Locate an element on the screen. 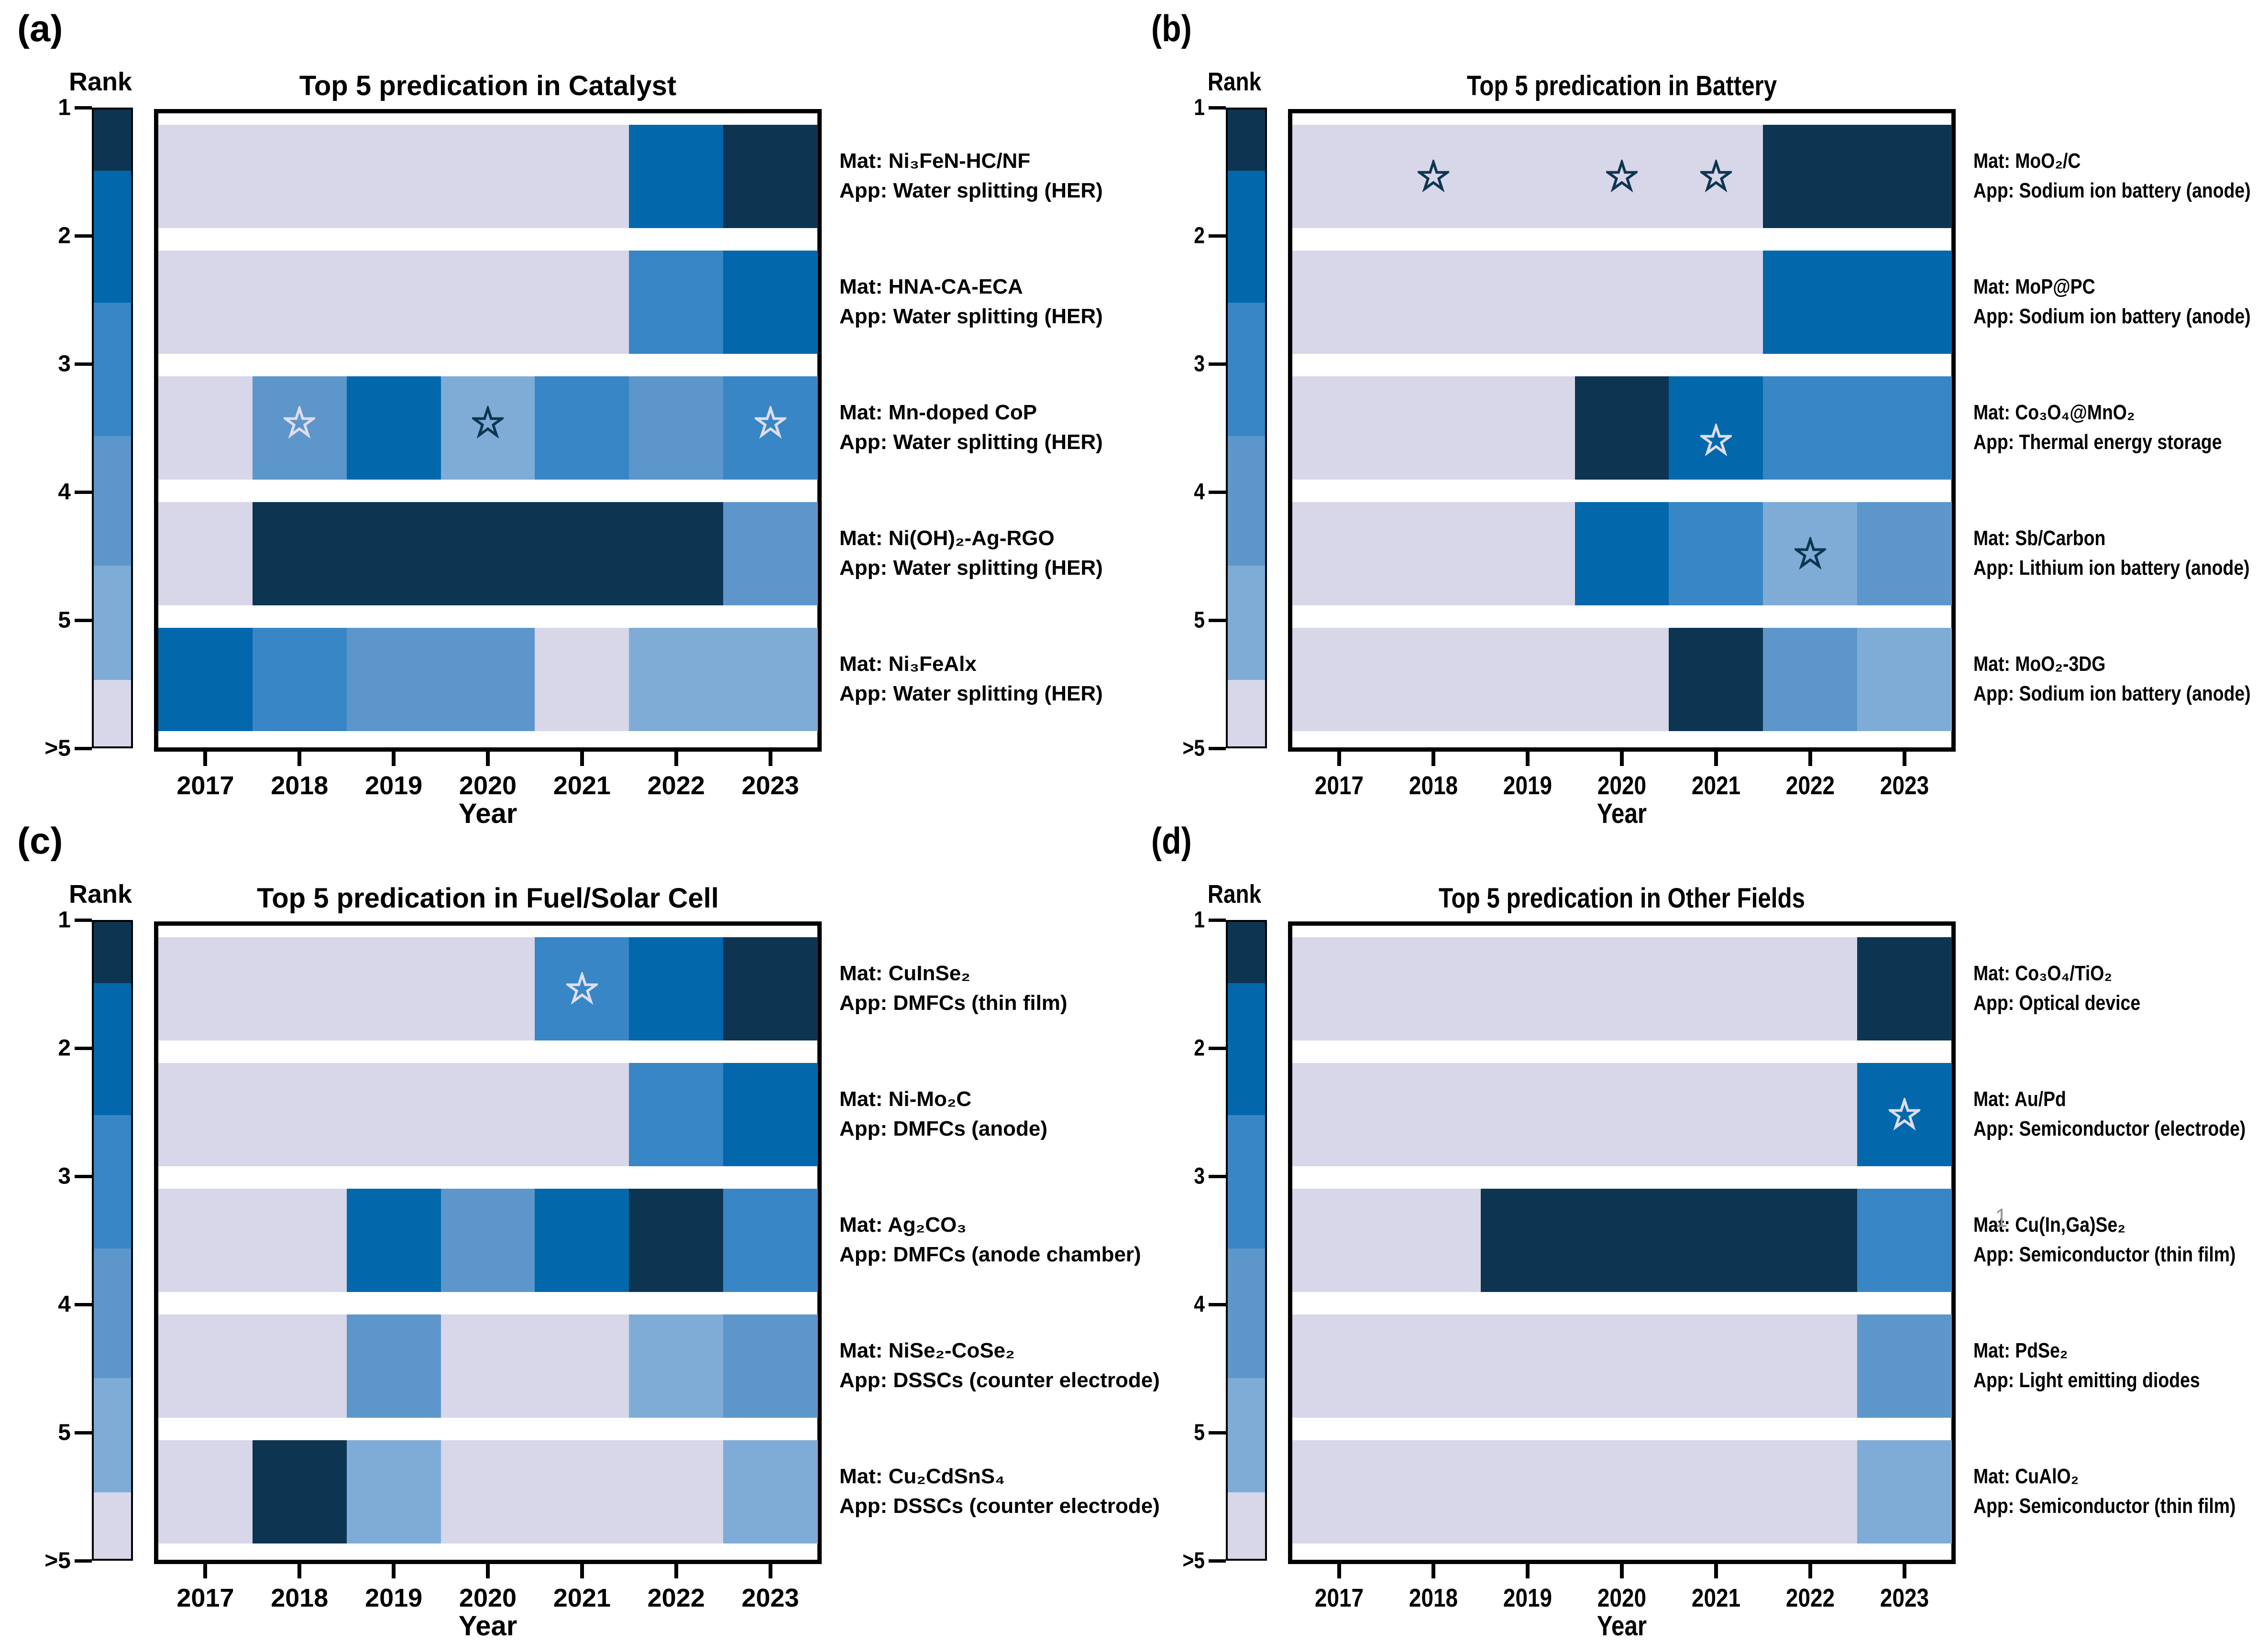 The image size is (2268, 1642). x-tick-label: 2023 is located at coordinates (1904, 1598).